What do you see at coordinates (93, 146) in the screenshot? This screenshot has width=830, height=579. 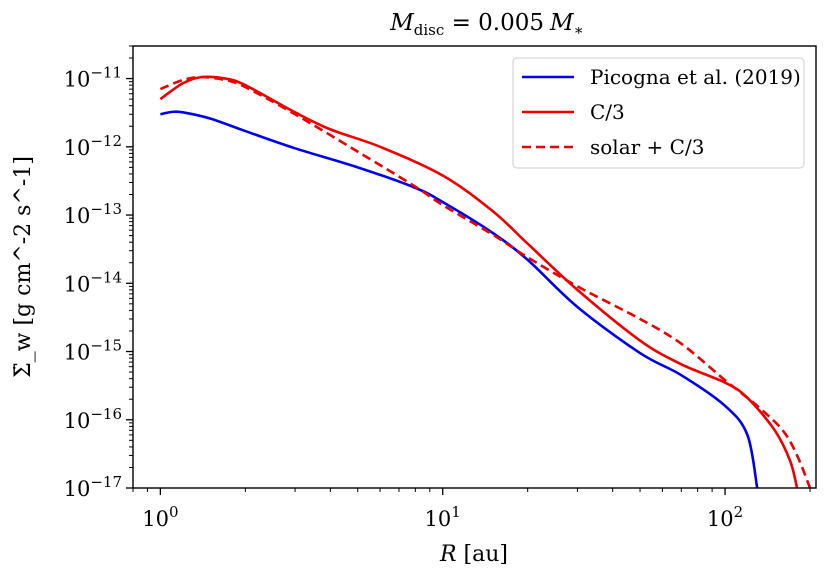 I see `y-tick-label: 10−12` at bounding box center [93, 146].